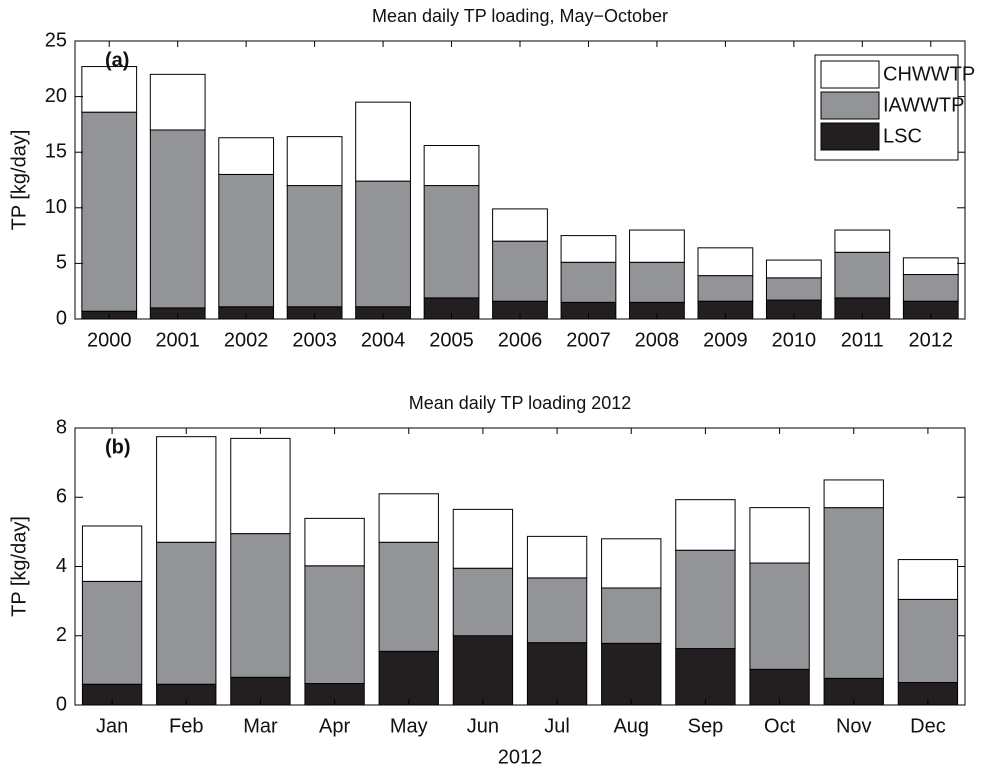  Describe the element at coordinates (451, 340) in the screenshot. I see `x-tick-label: 2005` at that location.